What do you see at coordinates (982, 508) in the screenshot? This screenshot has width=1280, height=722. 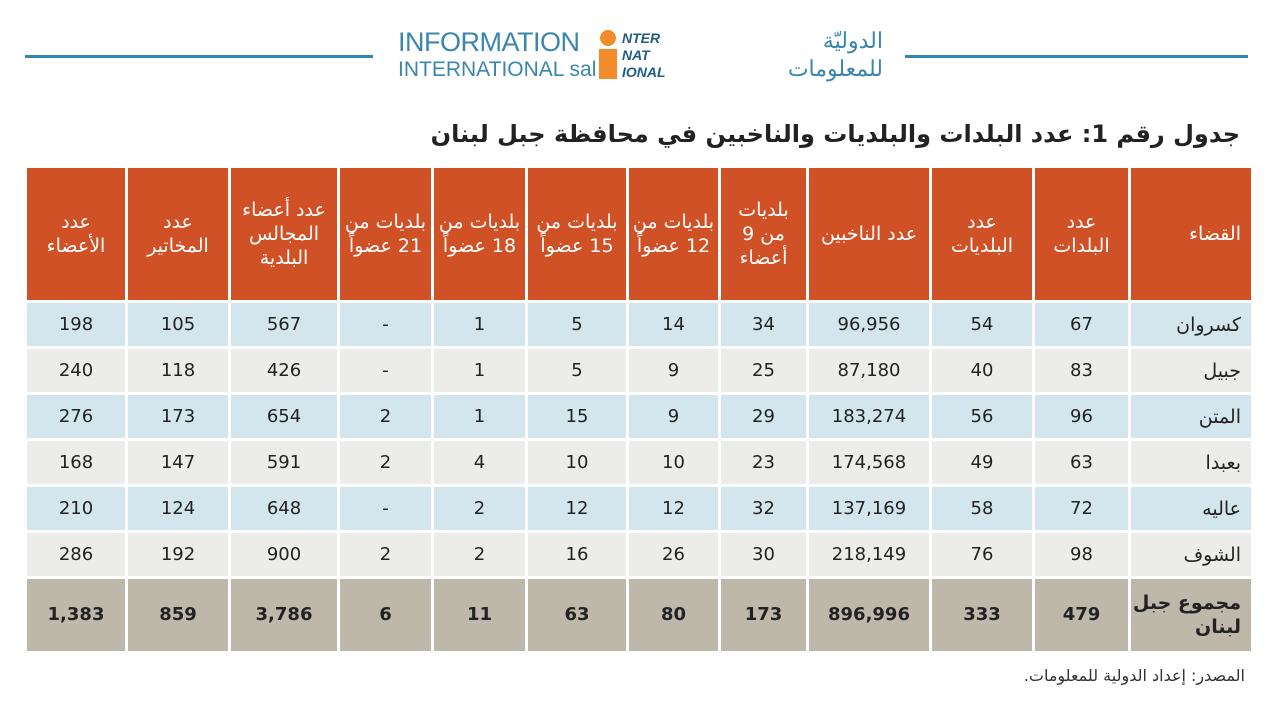 I see `table-cell: 58` at bounding box center [982, 508].